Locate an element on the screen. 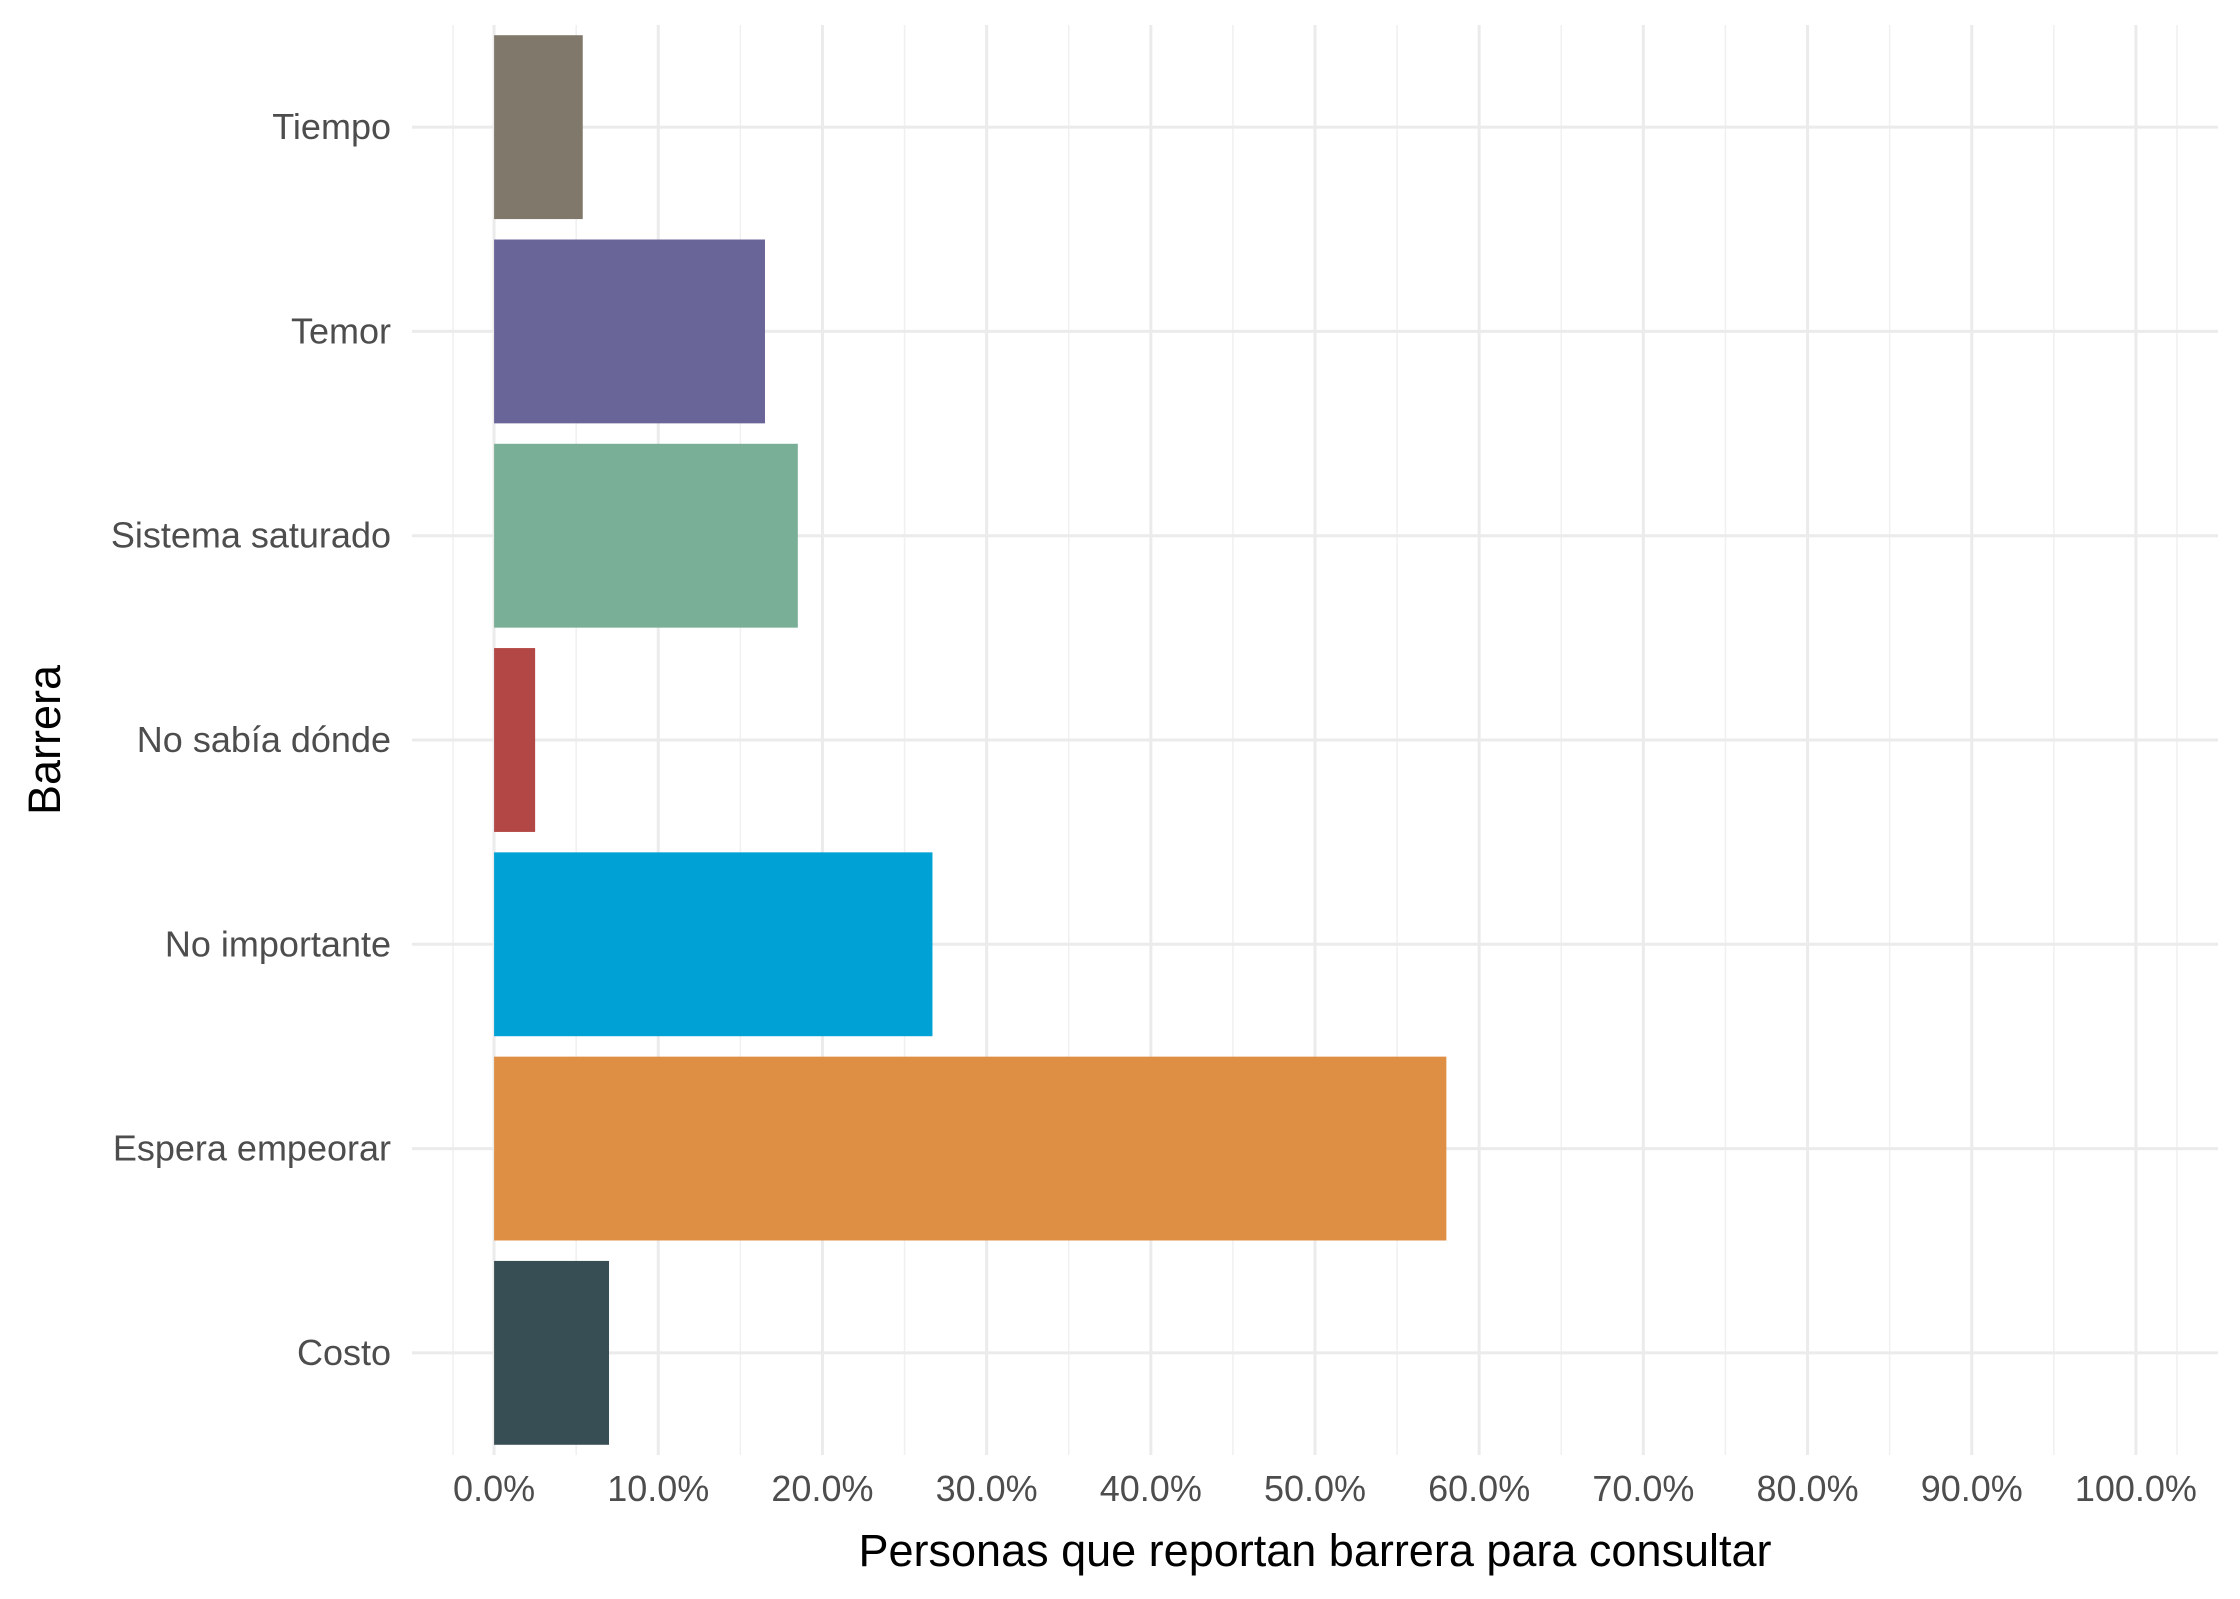 The image size is (2240, 1599). x-tick-label: 30.0% is located at coordinates (987, 1488).